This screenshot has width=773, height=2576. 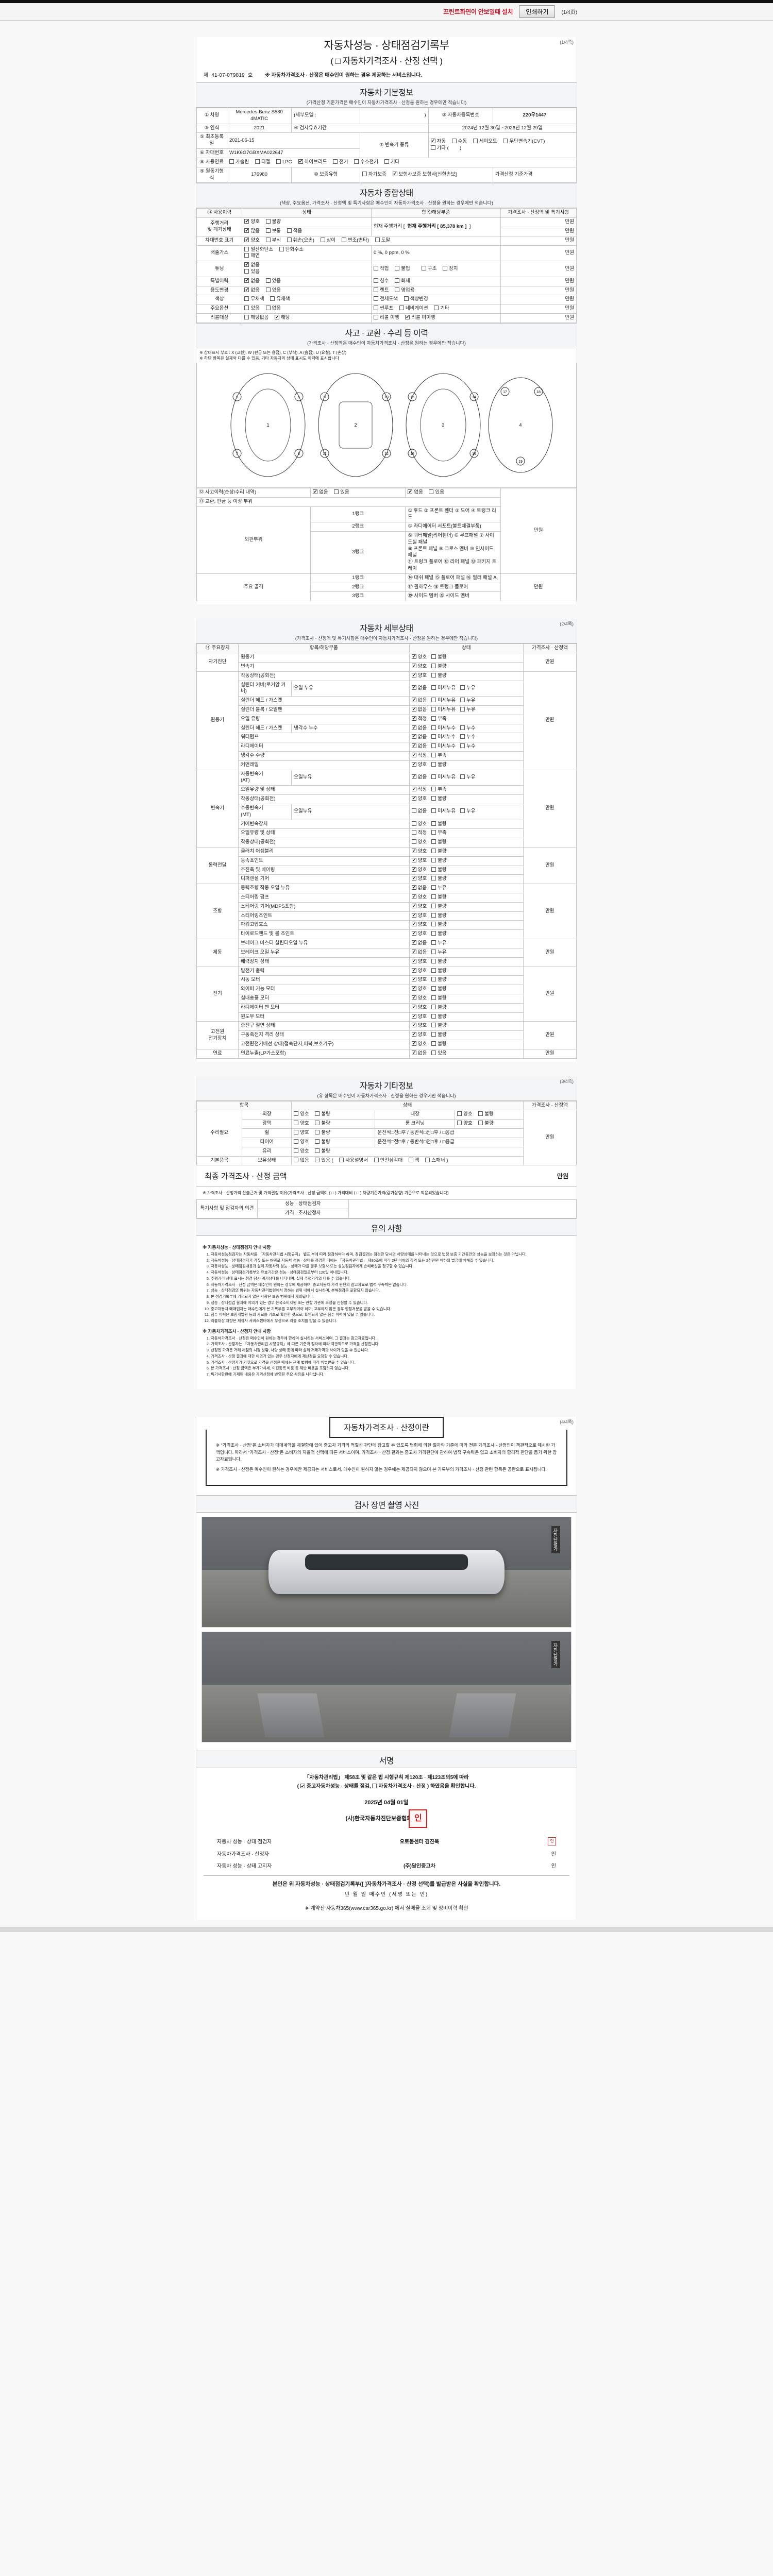 What do you see at coordinates (459, 142) in the screenshot?
I see `transmission-option-manual: 수동` at bounding box center [459, 142].